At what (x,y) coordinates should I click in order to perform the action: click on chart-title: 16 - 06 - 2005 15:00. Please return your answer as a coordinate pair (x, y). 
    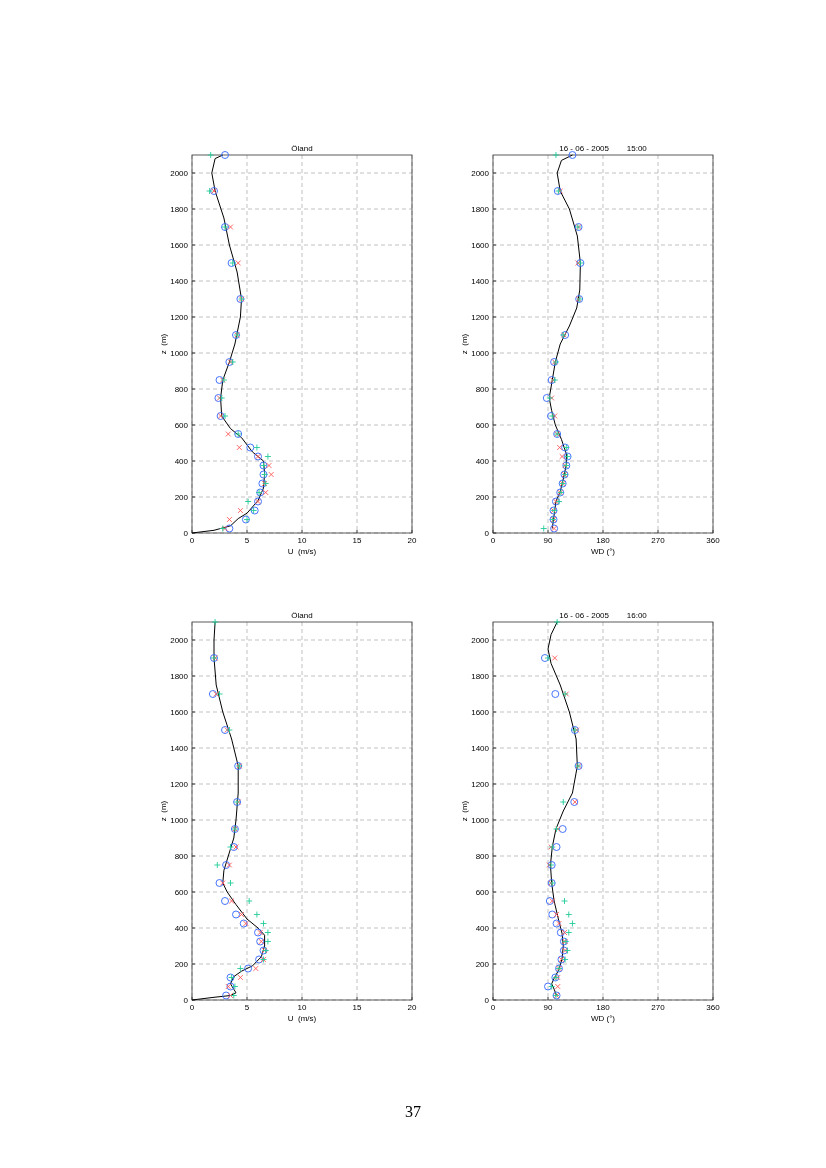
    Looking at the image, I should click on (603, 148).